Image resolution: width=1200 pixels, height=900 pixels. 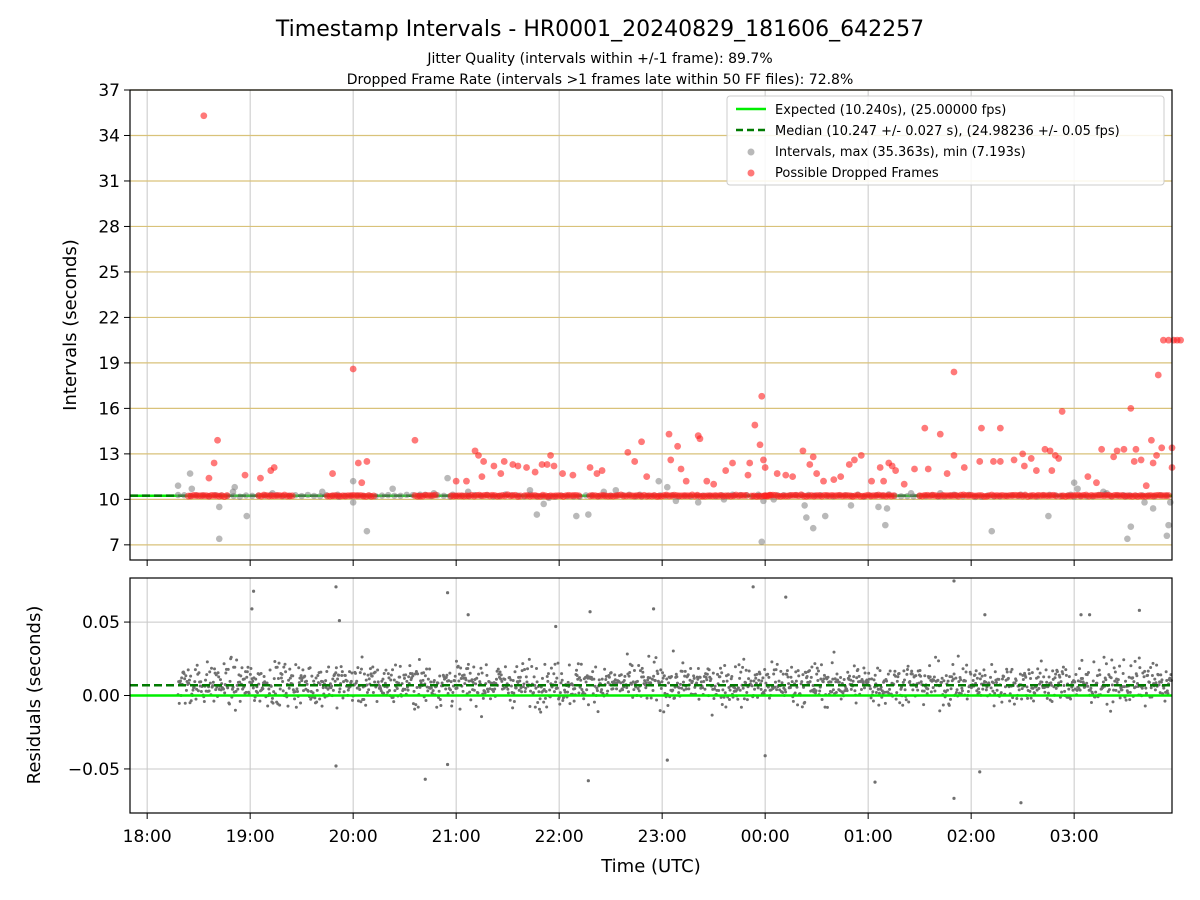 I want to click on top-y-tick-label-10: 37, so click(x=109, y=91).